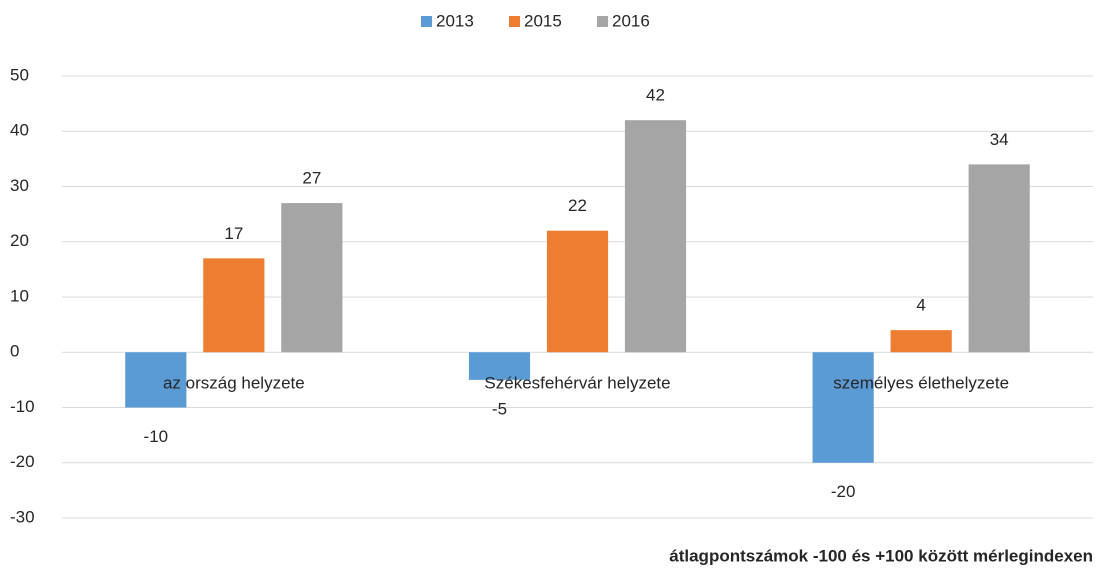  Describe the element at coordinates (843, 491) in the screenshot. I see `data-label: -20` at that location.